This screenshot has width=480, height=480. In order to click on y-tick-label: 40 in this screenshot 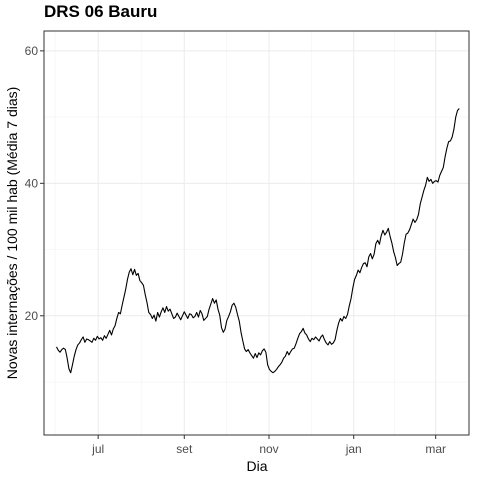, I will do `click(32, 183)`.